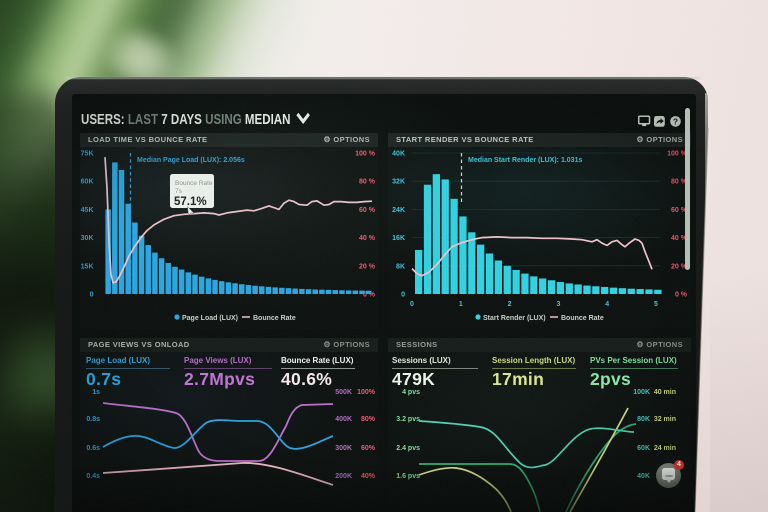 The height and width of the screenshot is (512, 768). Describe the element at coordinates (665, 448) in the screenshot. I see `svg-text: 24 min` at that location.